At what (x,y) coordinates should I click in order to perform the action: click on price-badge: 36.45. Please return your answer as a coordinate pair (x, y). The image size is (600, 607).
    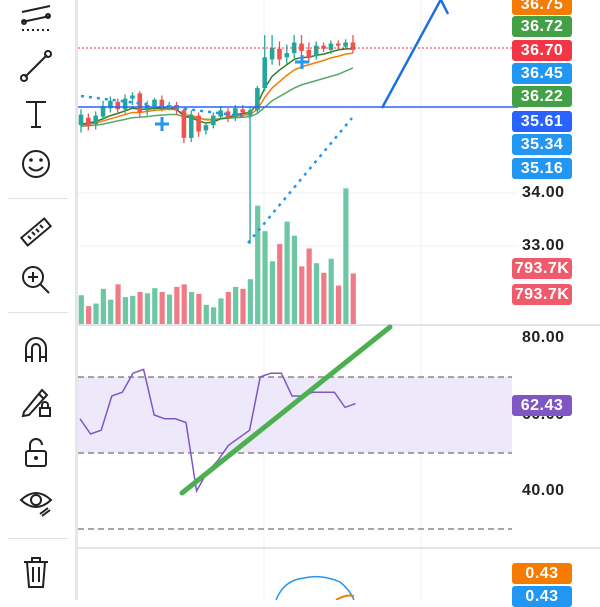
    Looking at the image, I should click on (542, 73).